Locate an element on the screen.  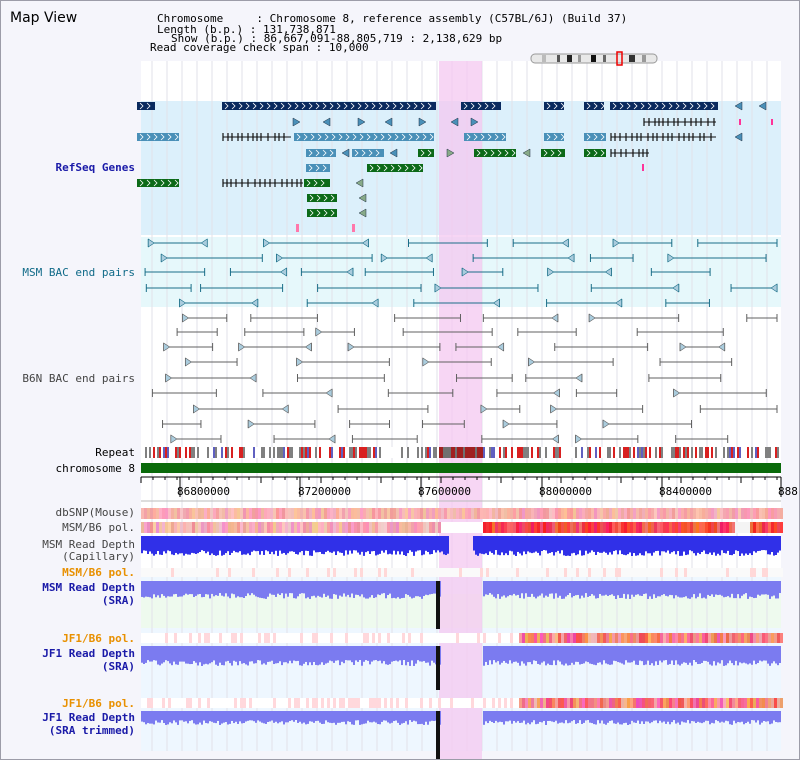
track-label-jf1-depth-sra-sub: (SRA) is located at coordinates (118, 666).